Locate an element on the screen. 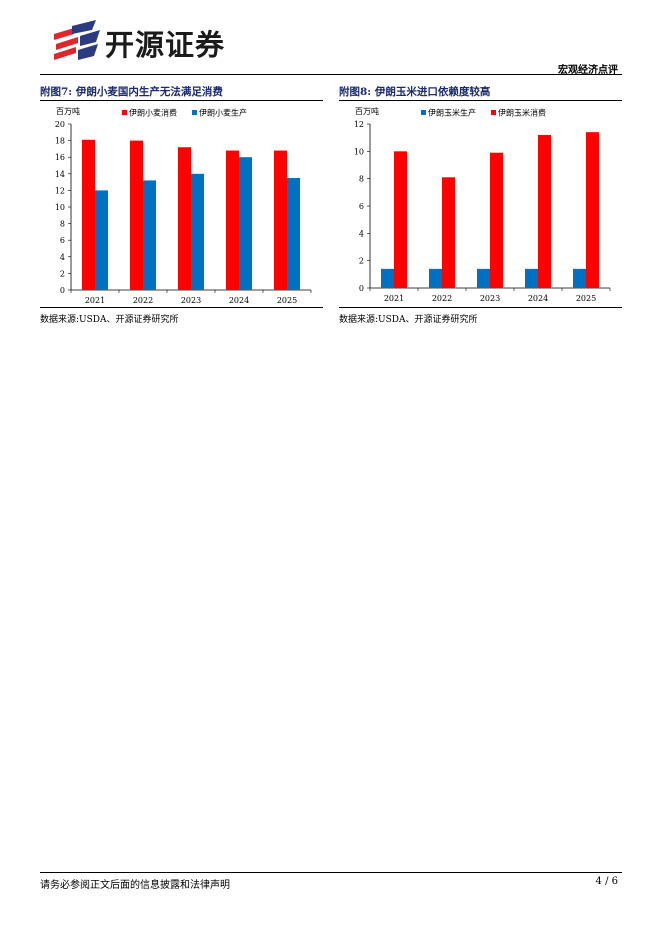 The width and height of the screenshot is (662, 936). y-tick-label: 16 is located at coordinates (60, 157).